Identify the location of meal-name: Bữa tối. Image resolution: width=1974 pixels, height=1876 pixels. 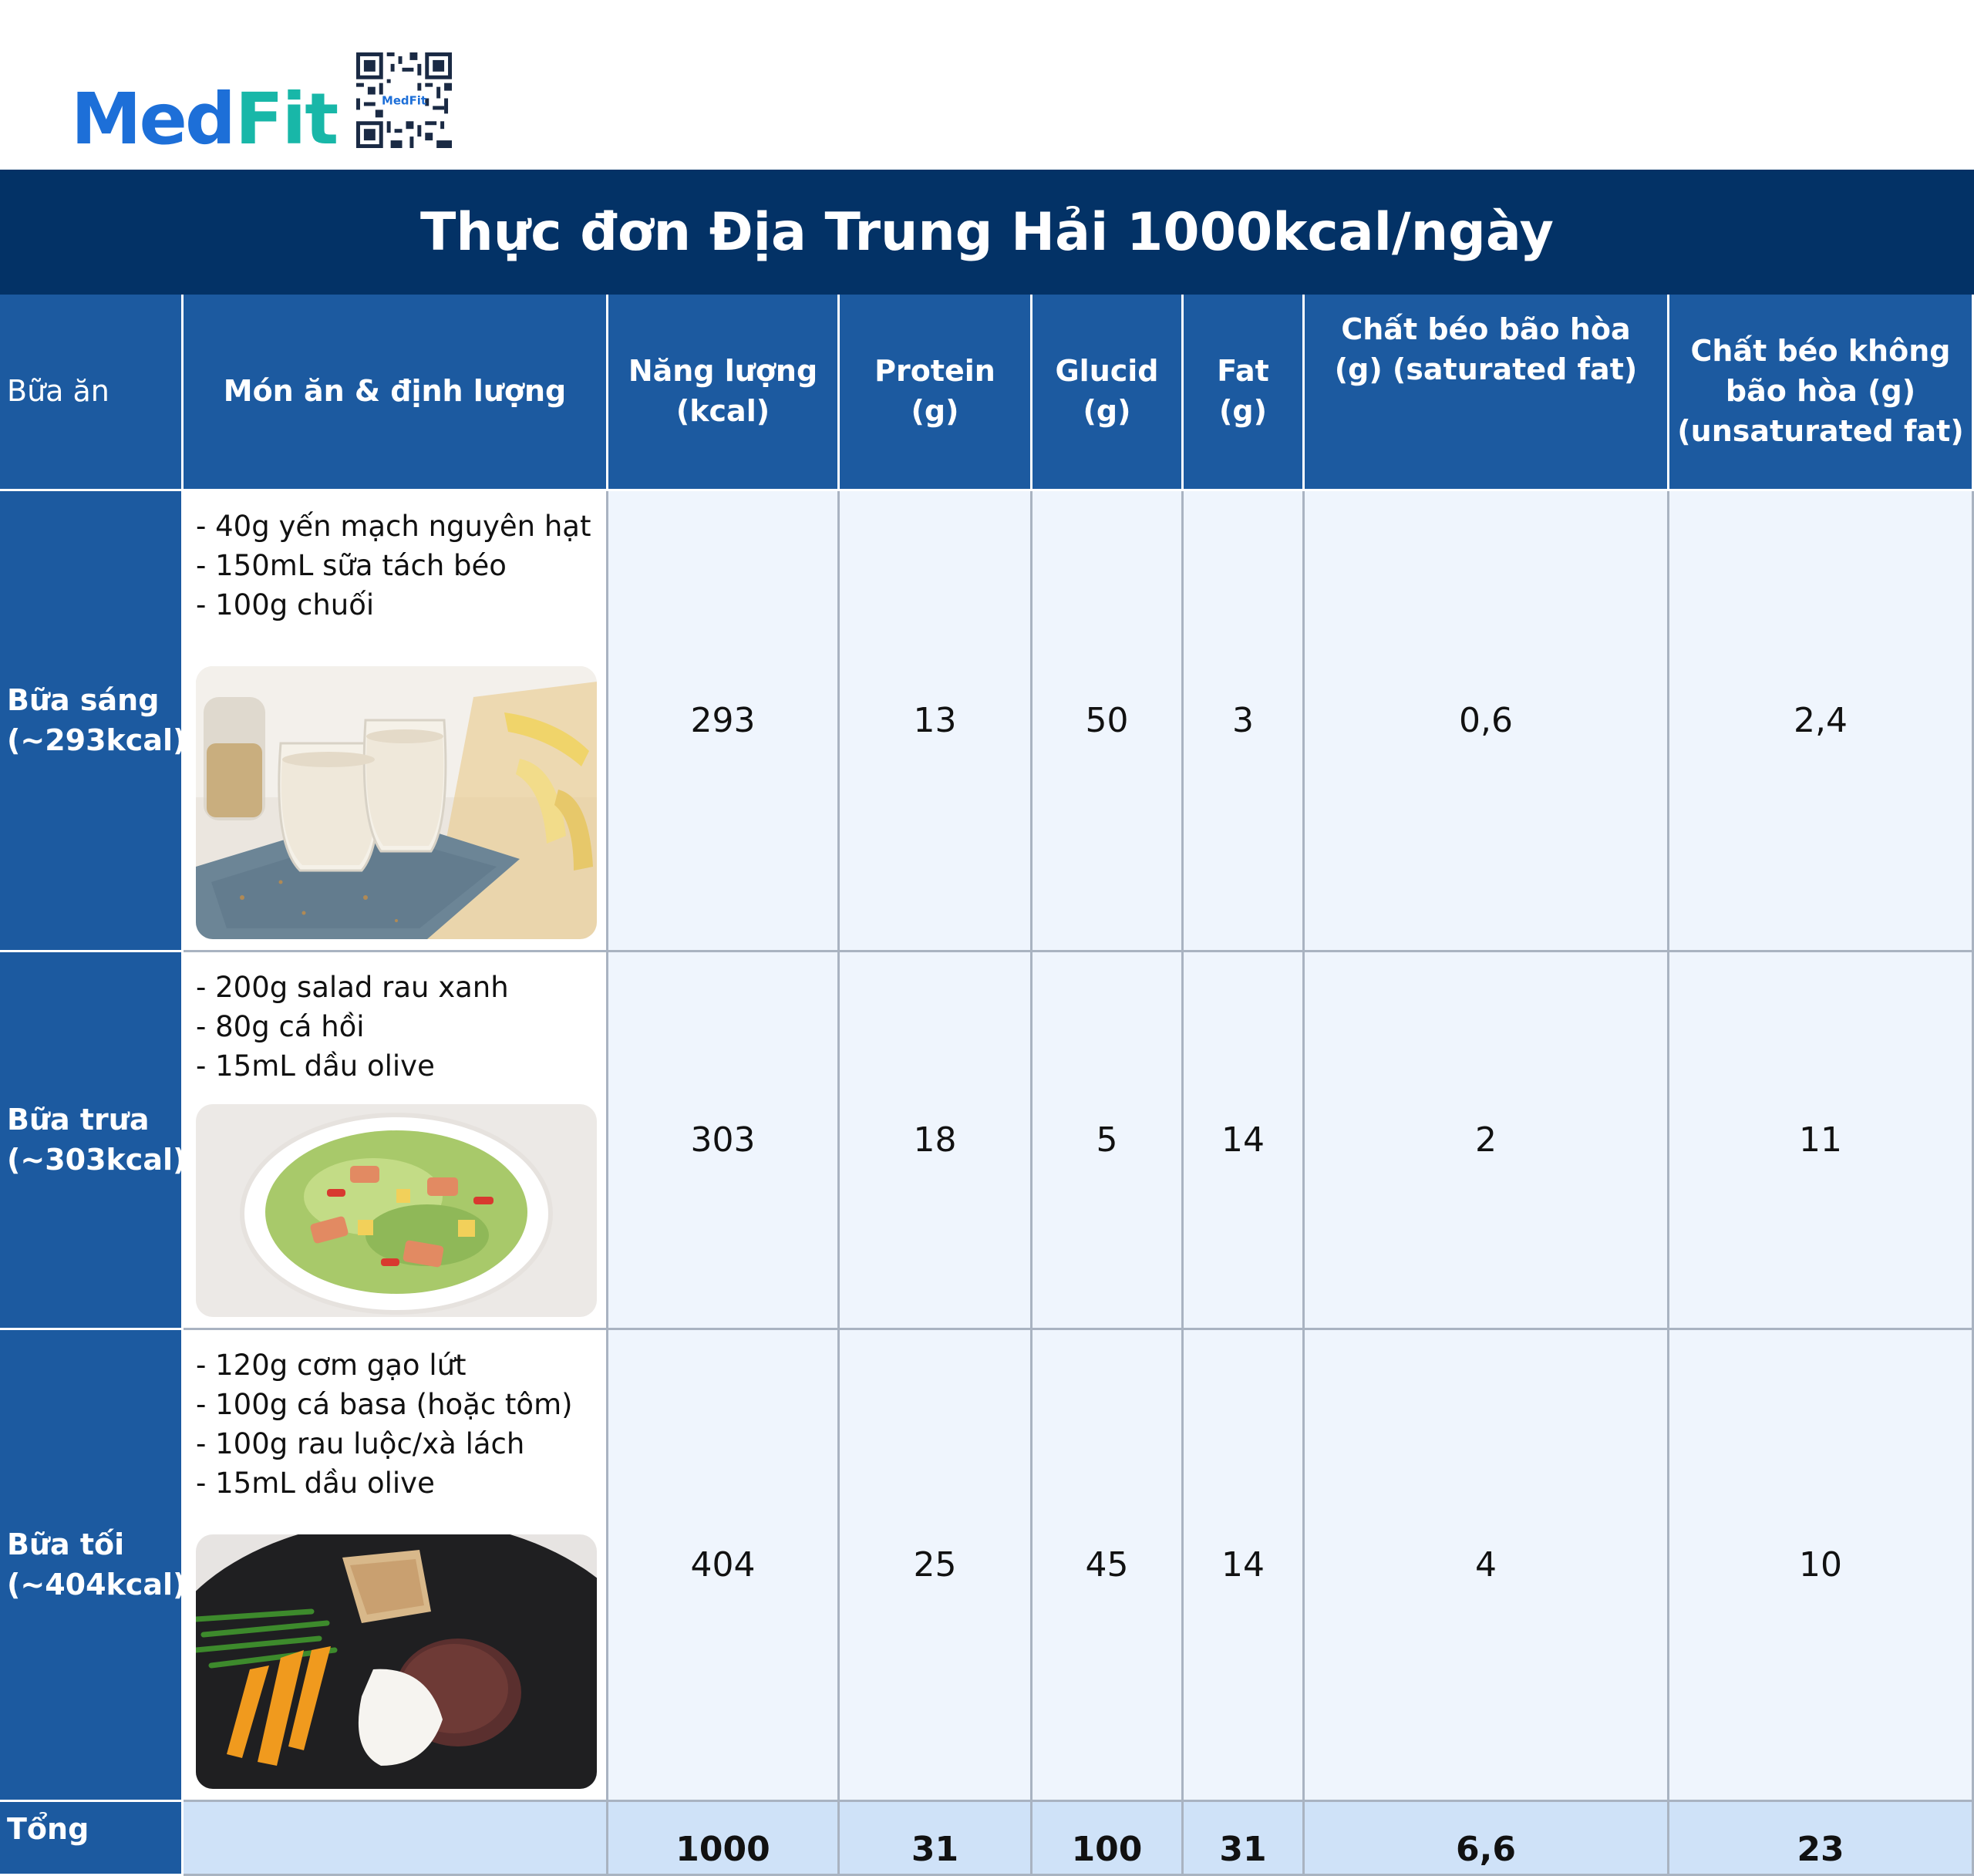
(66, 1544).